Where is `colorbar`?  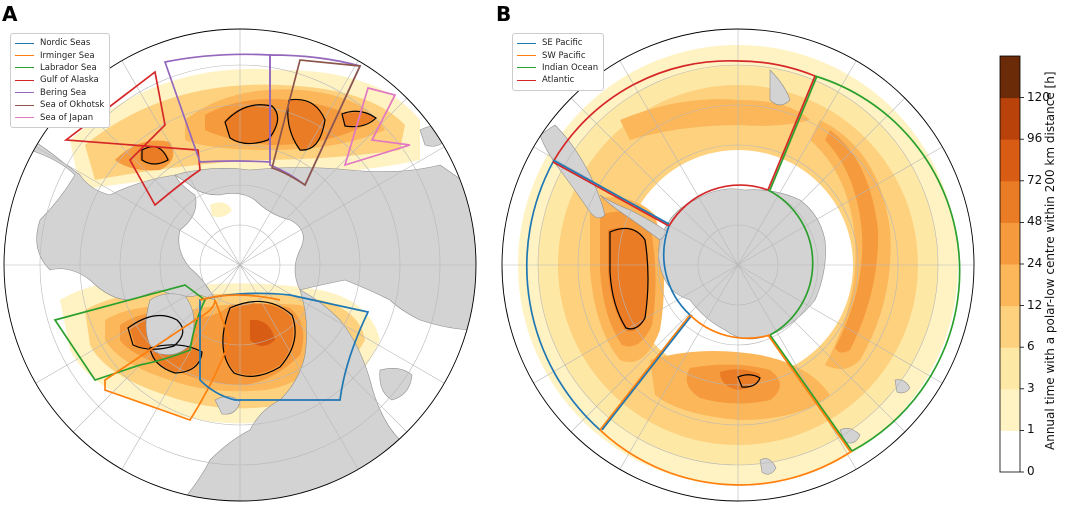
colorbar is located at coordinates (1011, 264).